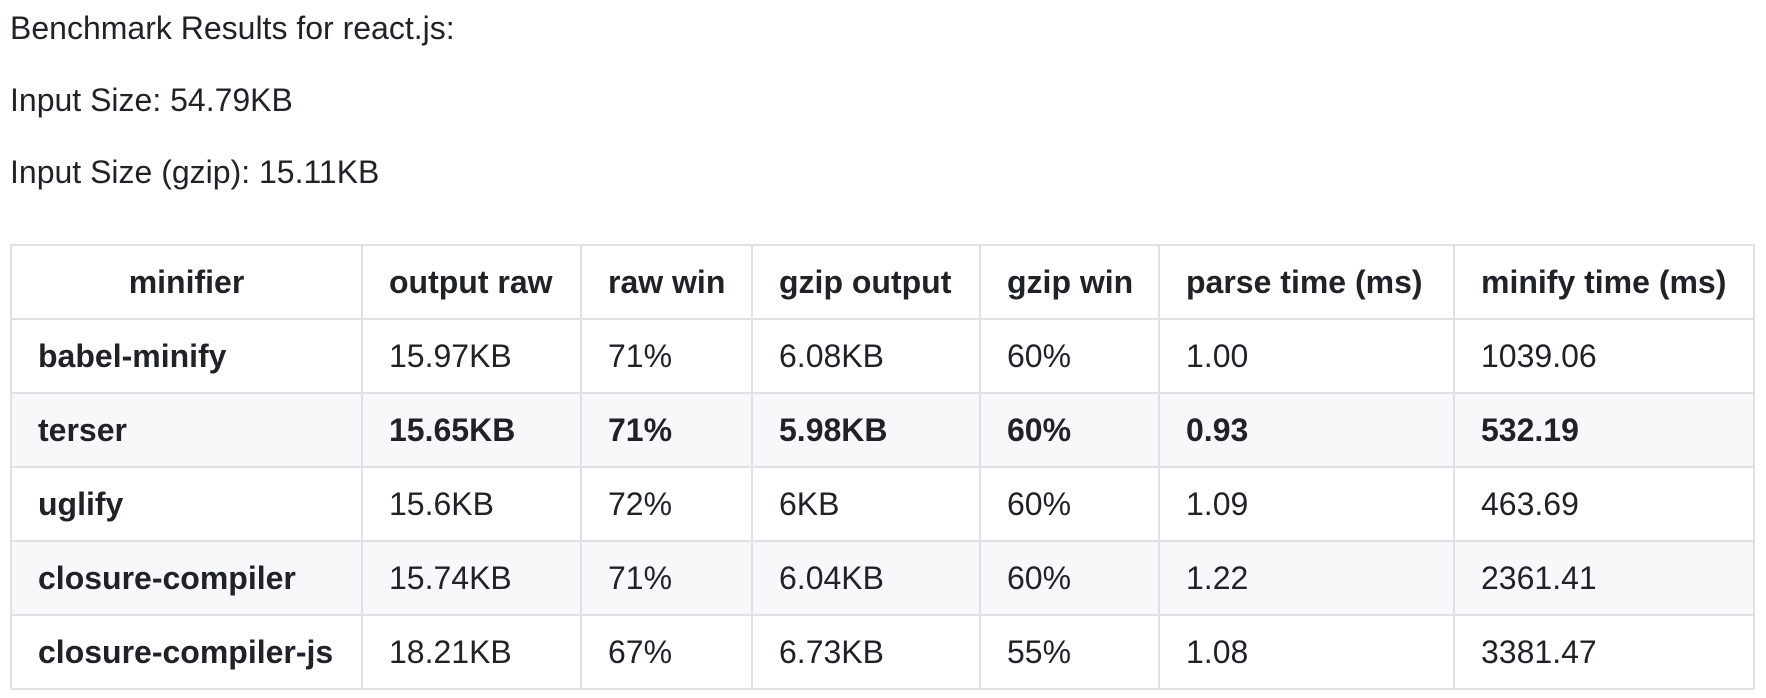 The width and height of the screenshot is (1766, 698). I want to click on cell-minifier-name: uglify, so click(186, 504).